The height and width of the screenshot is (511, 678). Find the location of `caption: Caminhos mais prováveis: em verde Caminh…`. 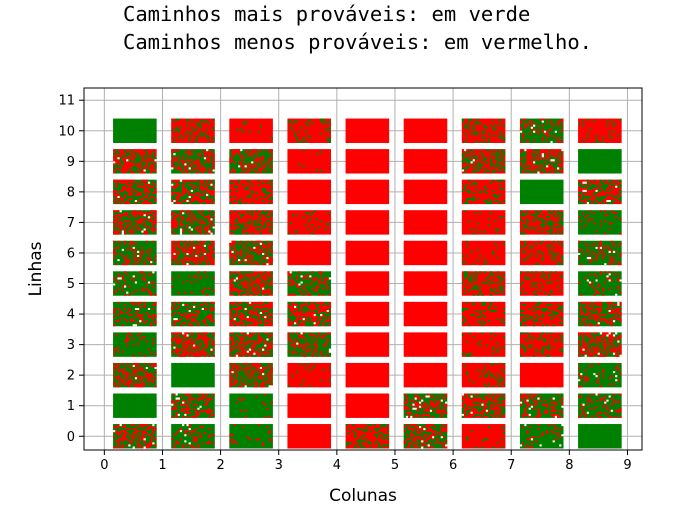

caption: Caminhos mais prováveis: em verde Caminh… is located at coordinates (357, 28).